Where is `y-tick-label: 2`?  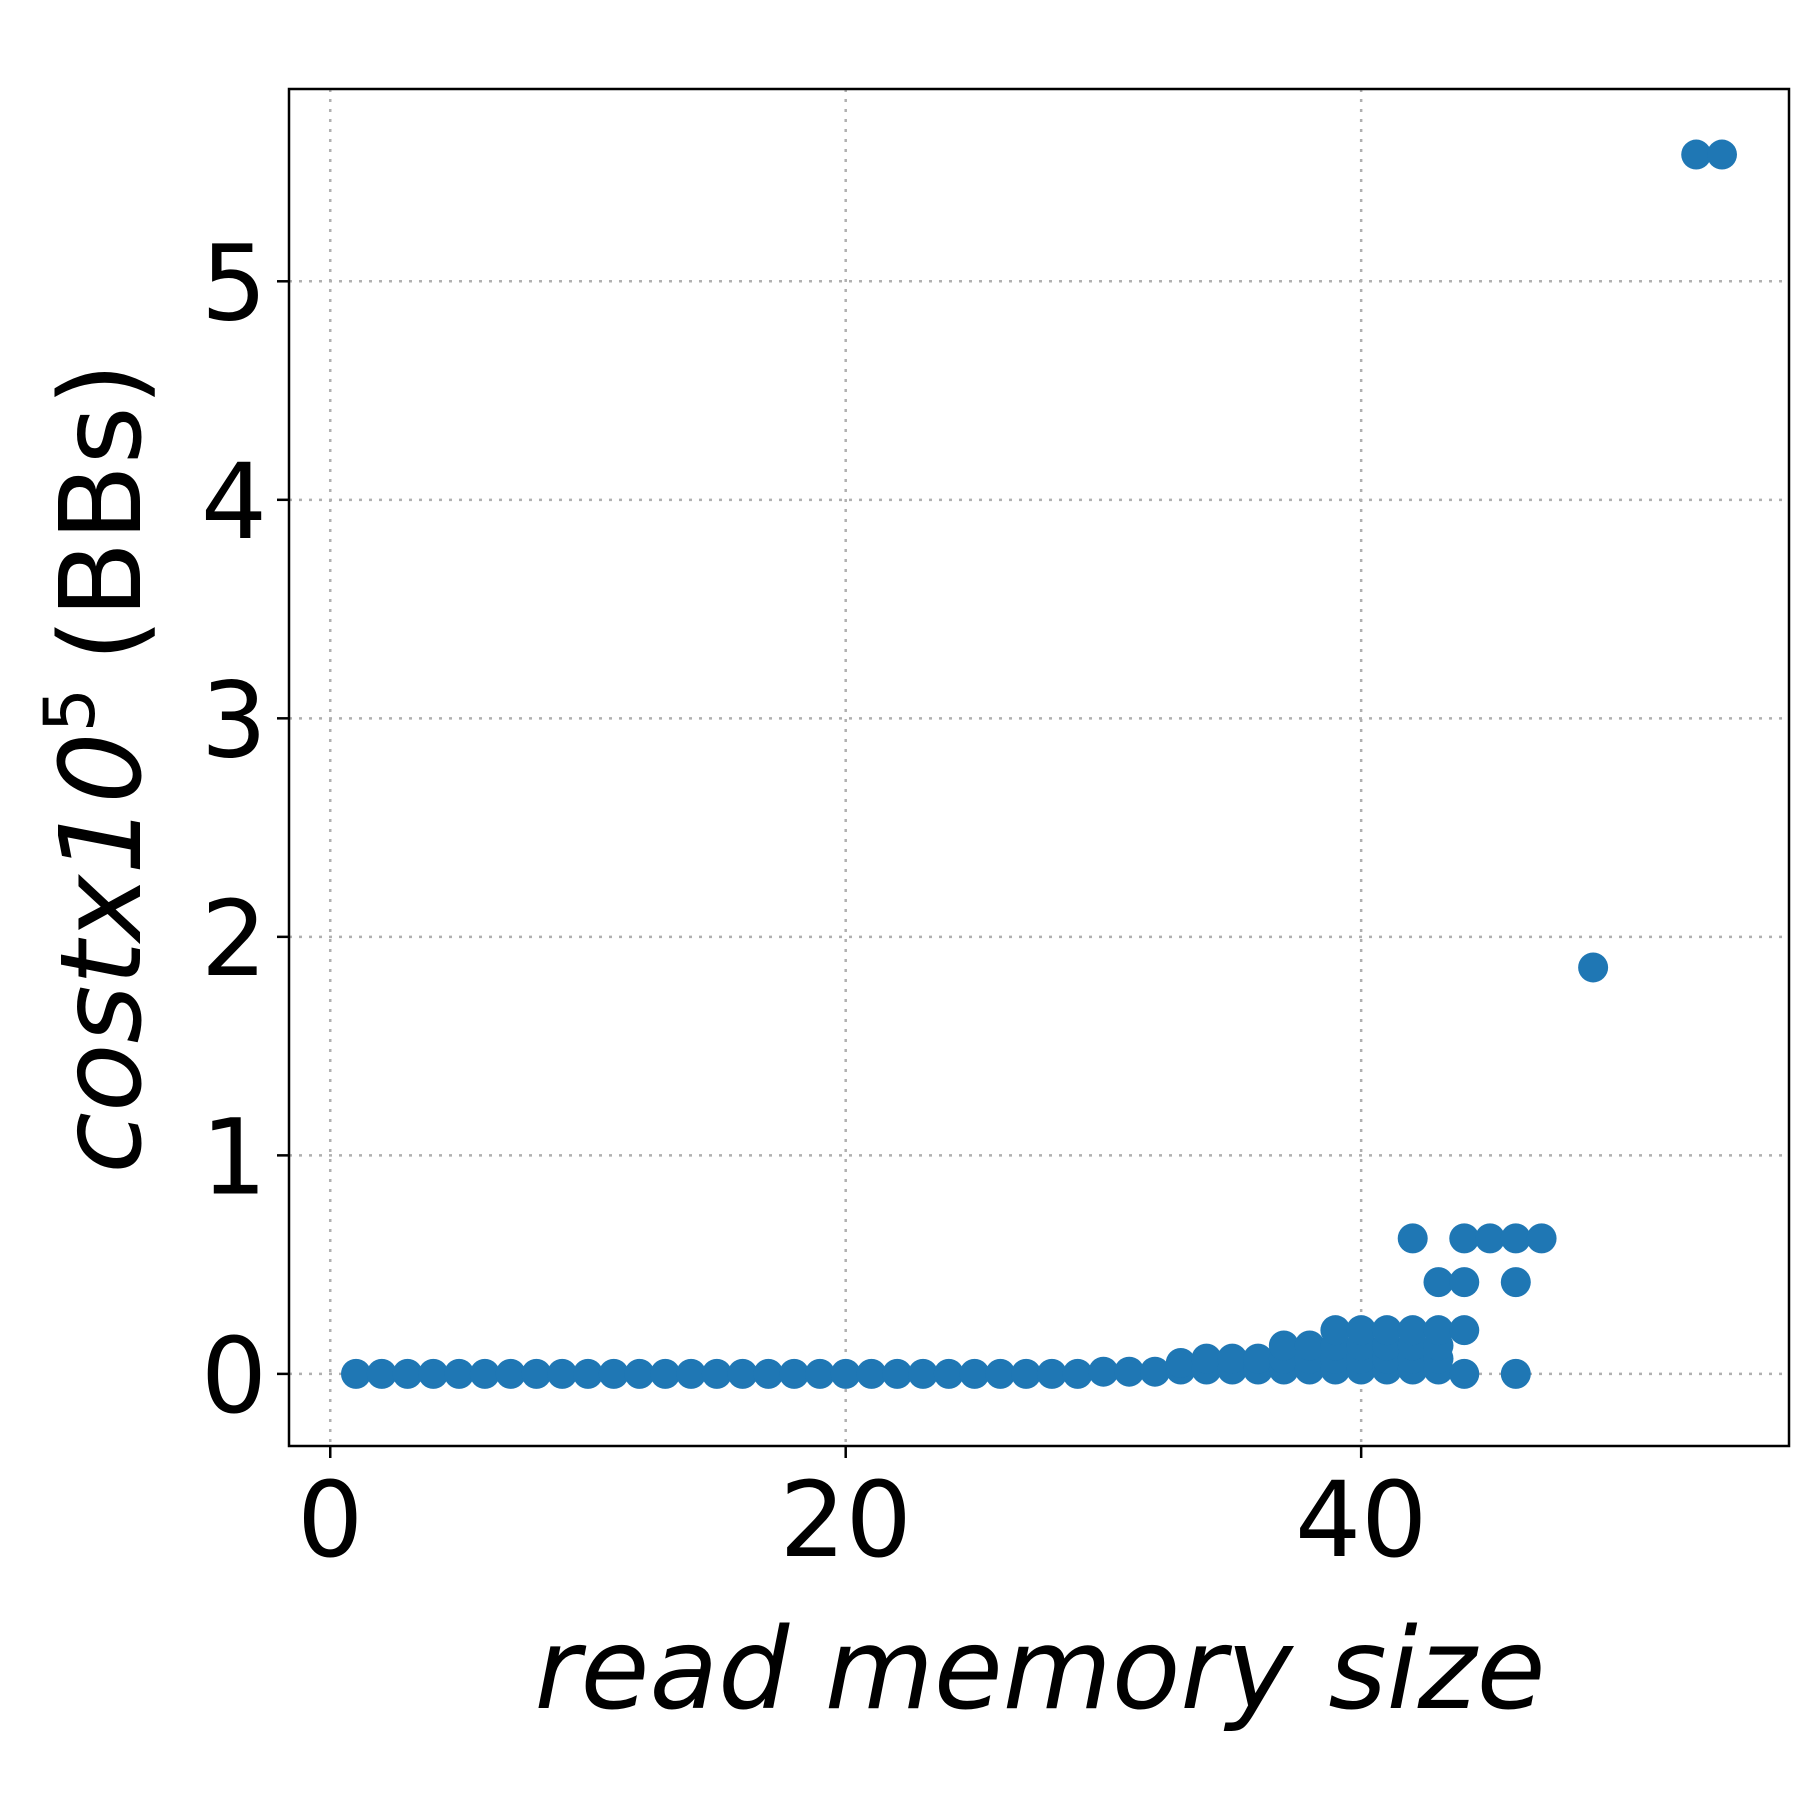
y-tick-label: 2 is located at coordinates (234, 939).